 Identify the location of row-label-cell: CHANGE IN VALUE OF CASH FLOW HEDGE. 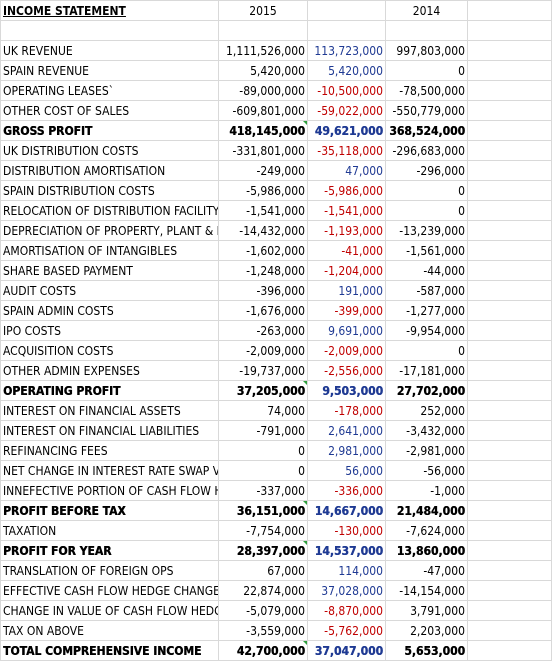
(109, 610).